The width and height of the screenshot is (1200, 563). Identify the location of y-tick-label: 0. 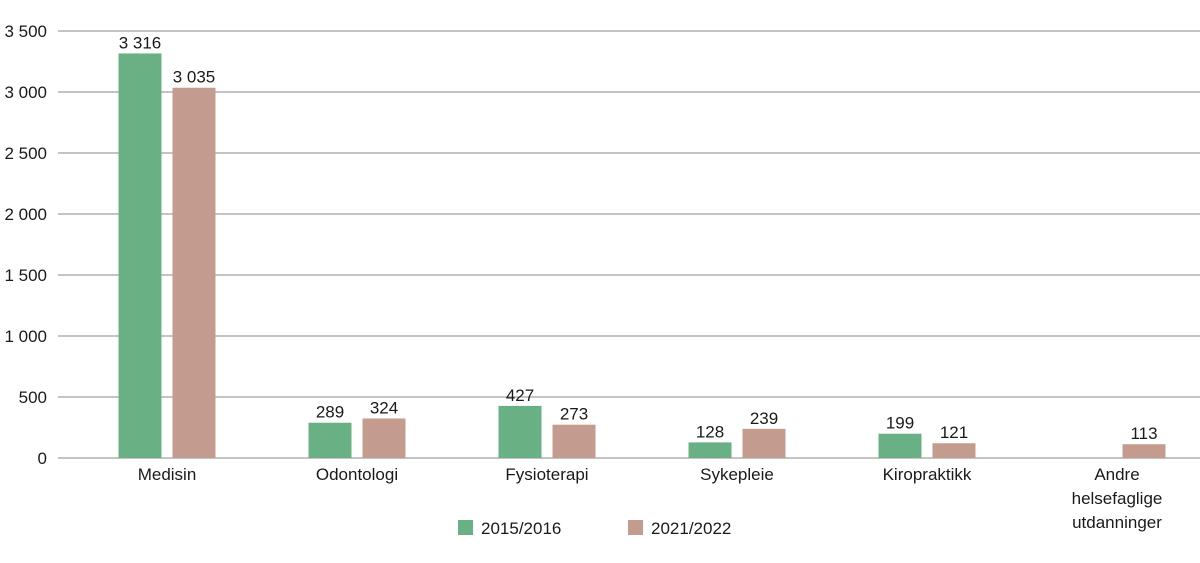
(42, 458).